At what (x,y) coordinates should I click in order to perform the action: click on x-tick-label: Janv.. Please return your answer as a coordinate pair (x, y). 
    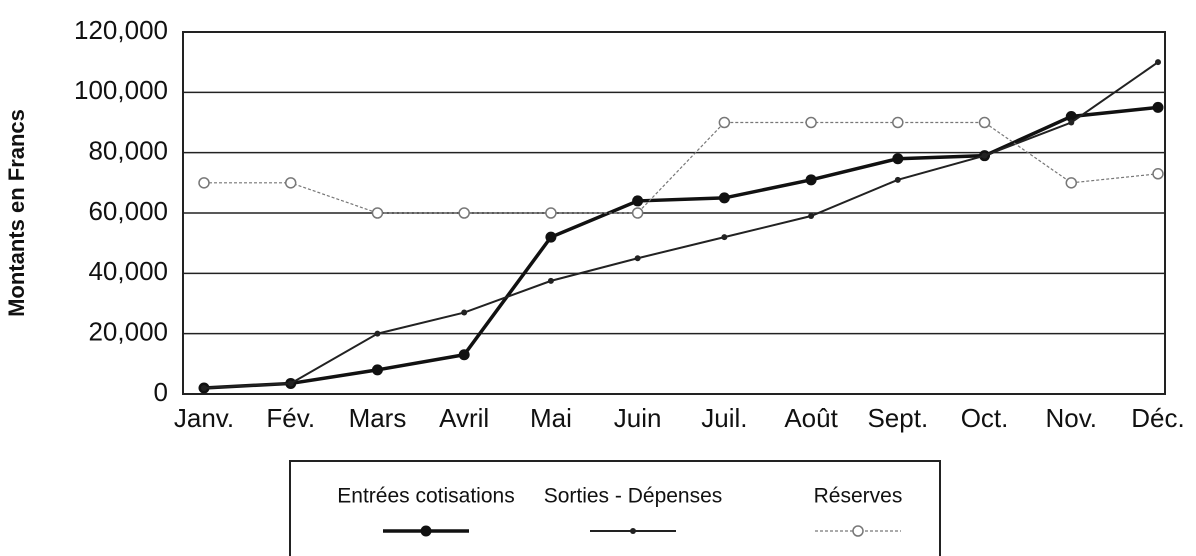
    Looking at the image, I should click on (204, 418).